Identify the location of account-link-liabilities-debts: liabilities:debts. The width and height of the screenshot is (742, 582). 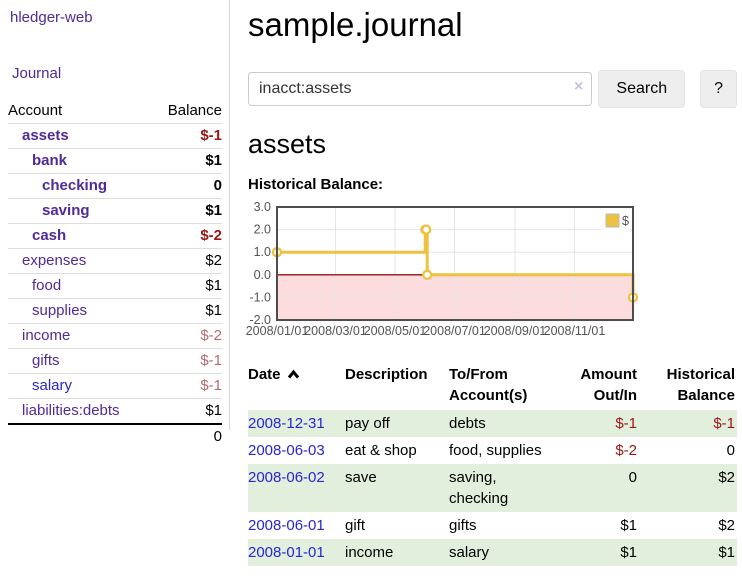
(71, 410).